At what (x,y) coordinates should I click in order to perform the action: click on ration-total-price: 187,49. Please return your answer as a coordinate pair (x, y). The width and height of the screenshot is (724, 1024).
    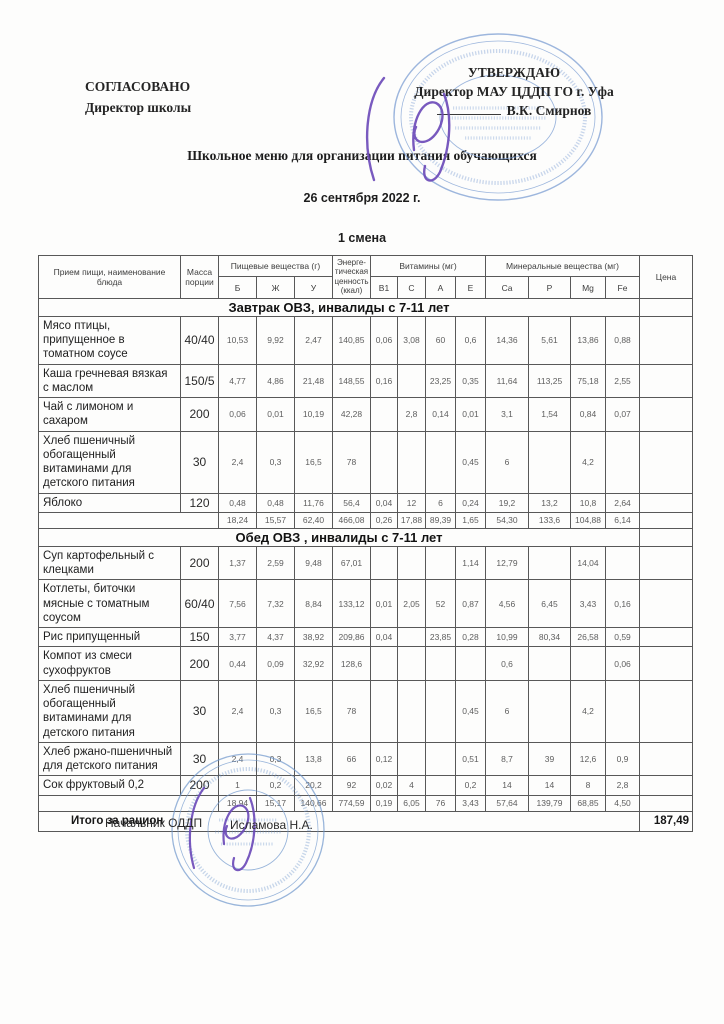
    Looking at the image, I should click on (666, 821).